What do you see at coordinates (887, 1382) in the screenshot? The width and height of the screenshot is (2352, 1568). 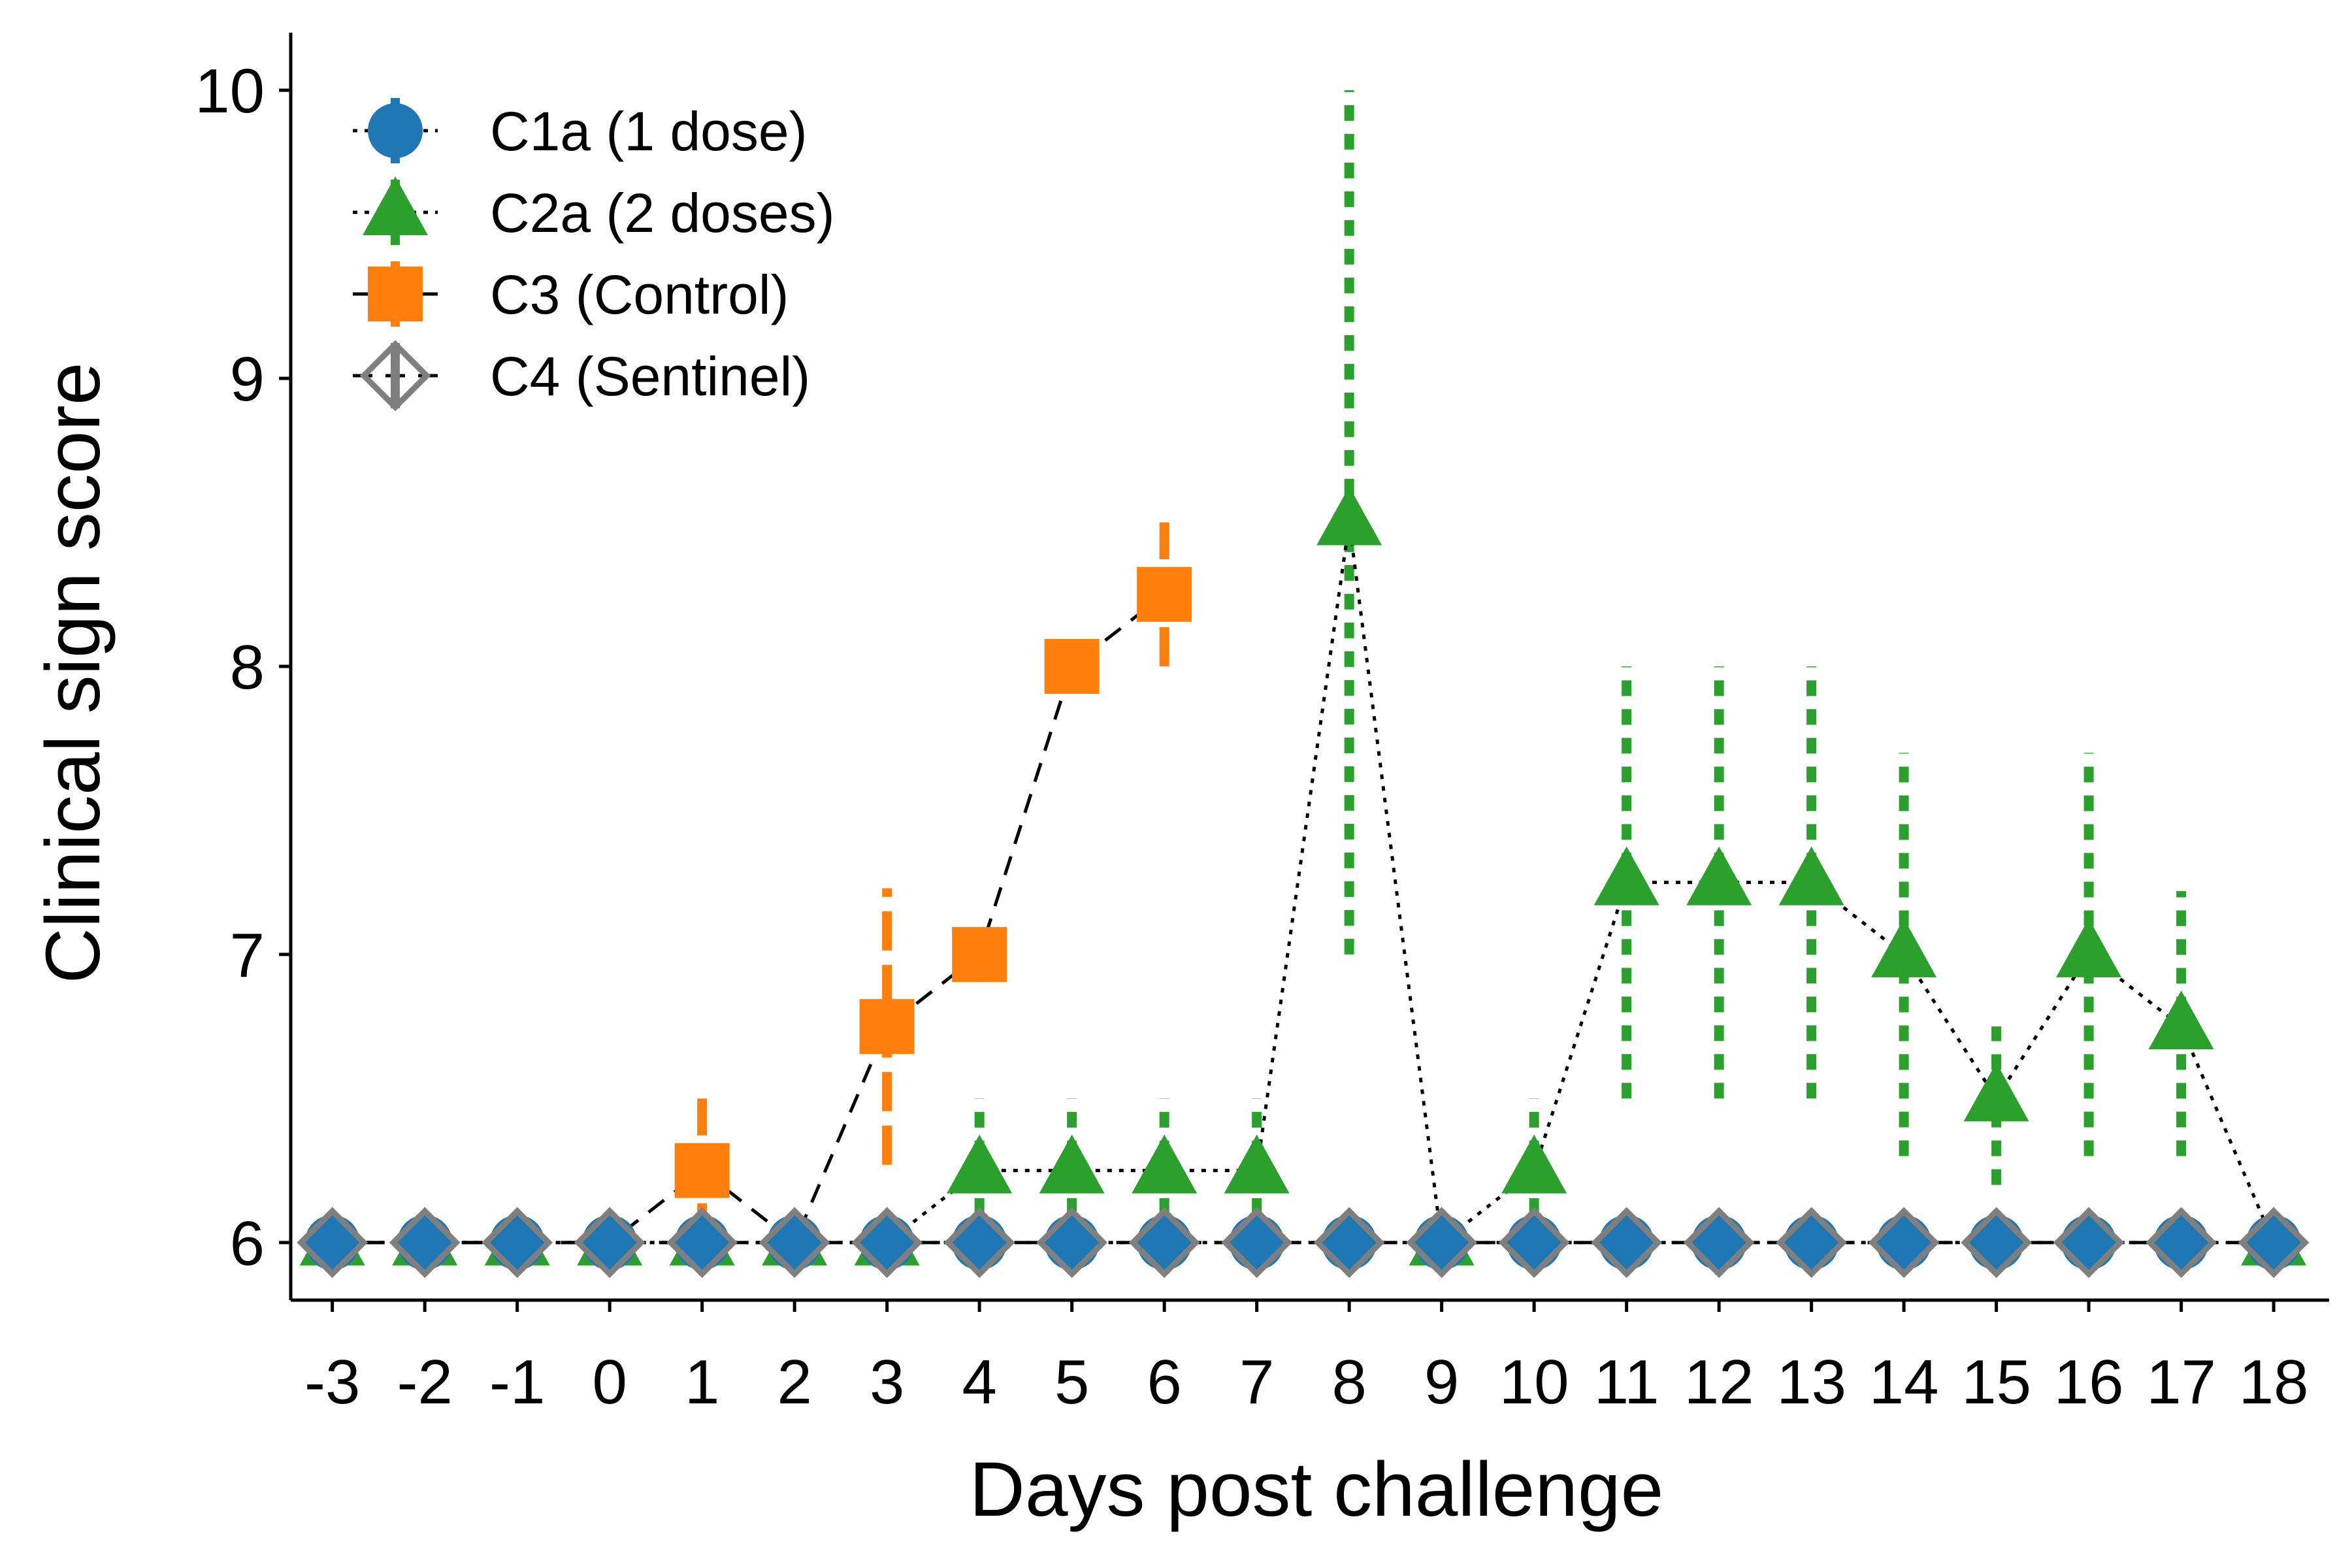 I see `x-tick-label: 3` at bounding box center [887, 1382].